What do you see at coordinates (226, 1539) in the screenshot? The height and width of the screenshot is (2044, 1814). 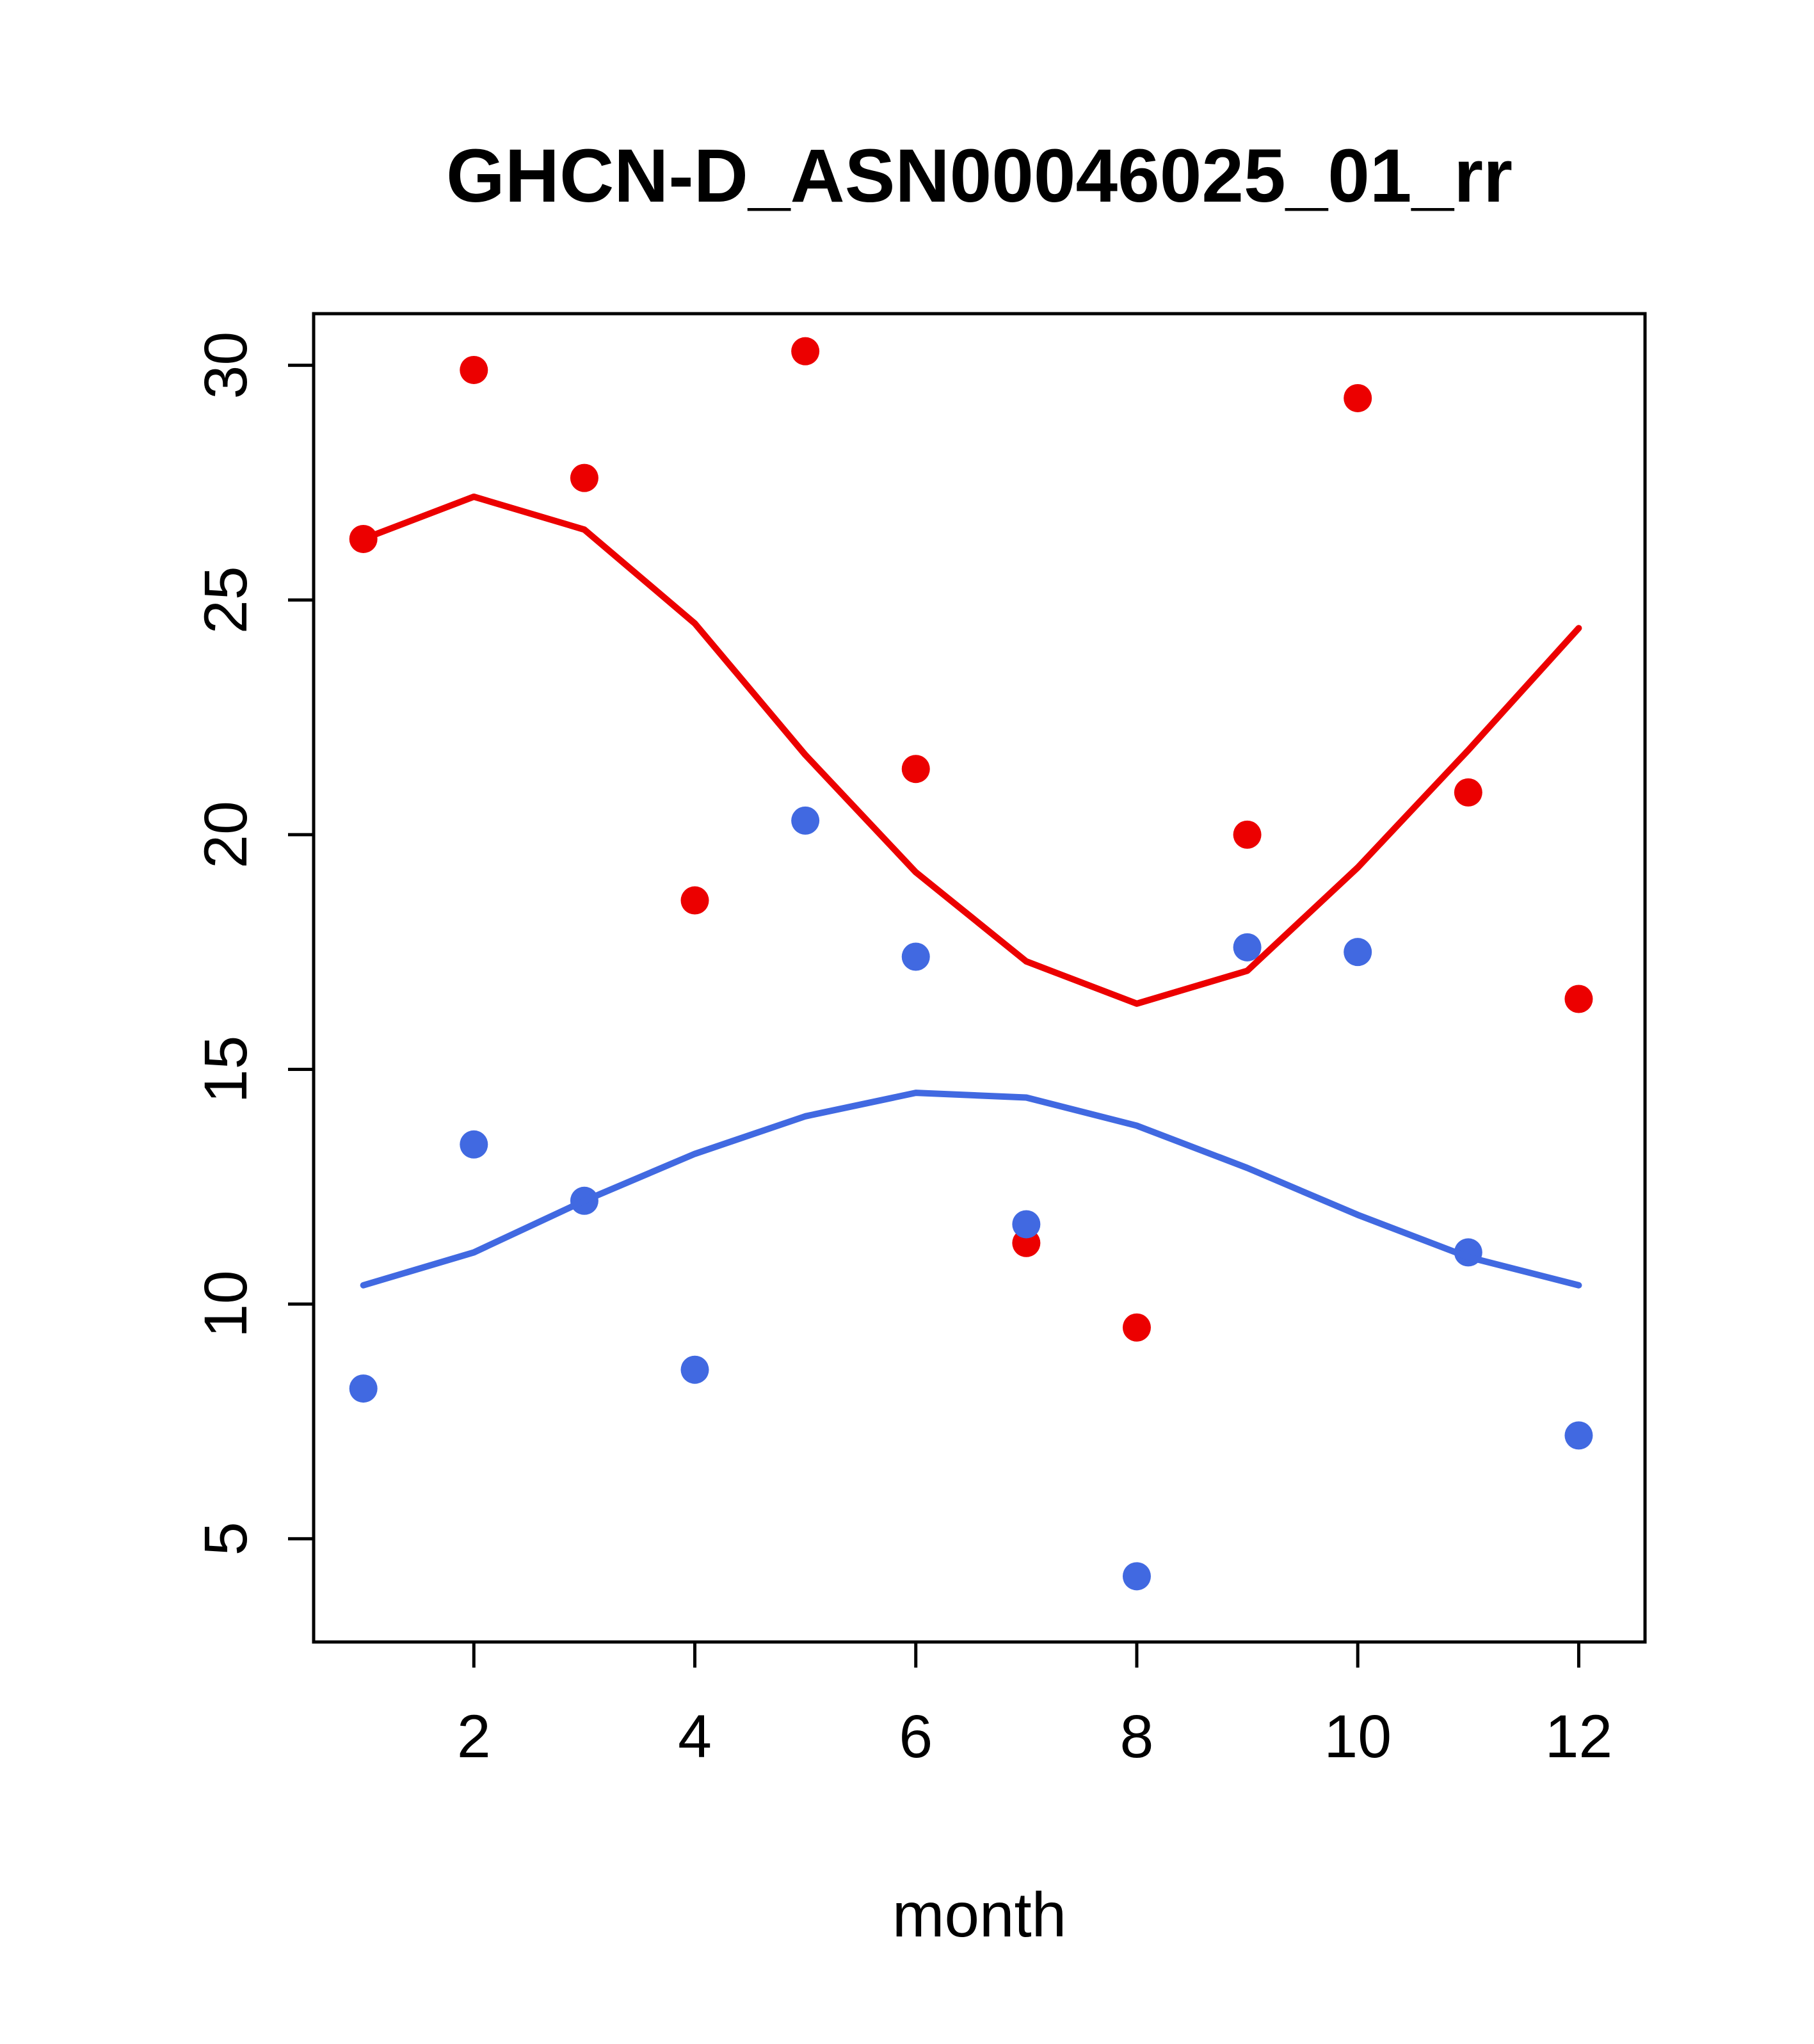 I see `y-tick-label: 5` at bounding box center [226, 1539].